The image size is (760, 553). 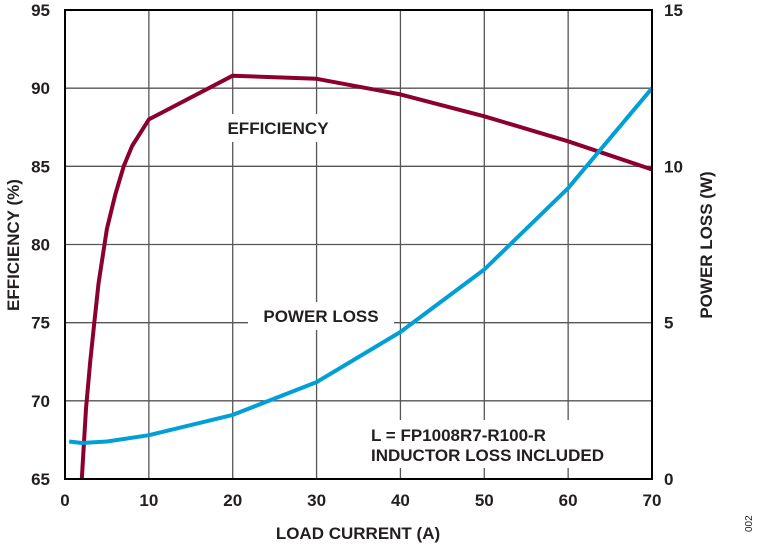 What do you see at coordinates (40, 166) in the screenshot?
I see `y-tick-label: 85` at bounding box center [40, 166].